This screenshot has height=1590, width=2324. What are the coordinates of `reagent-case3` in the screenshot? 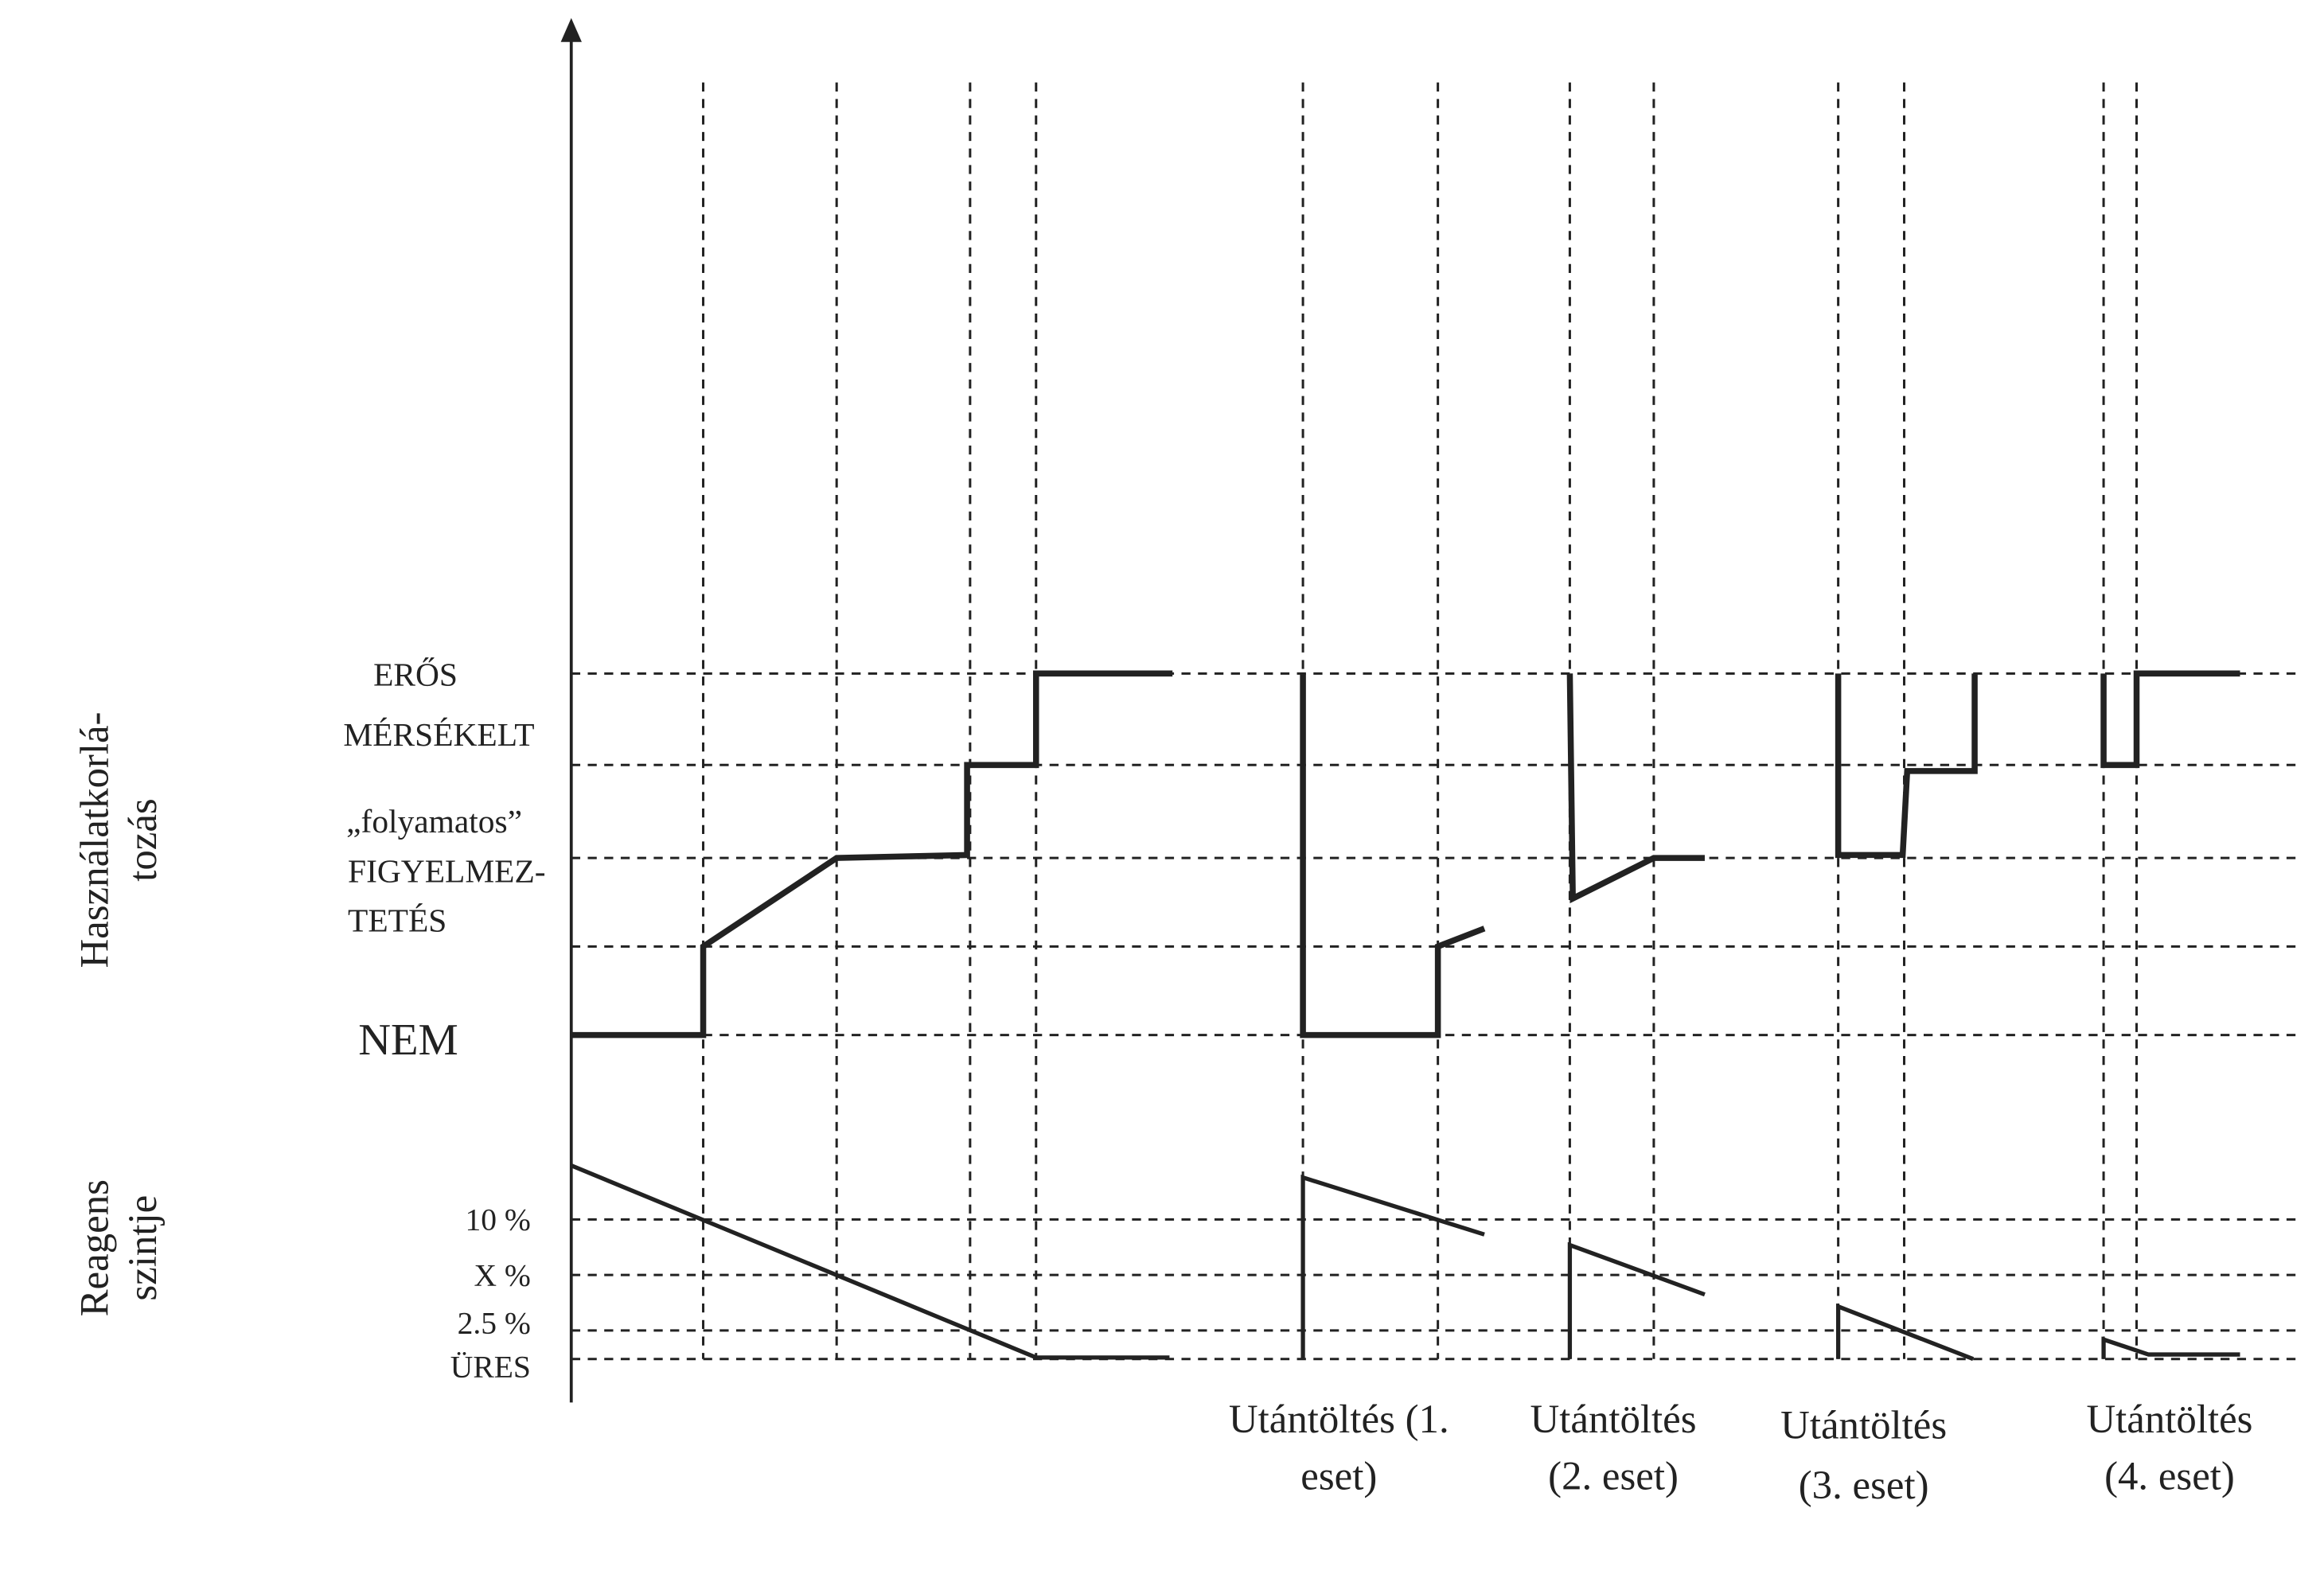 It's located at (1905, 1332).